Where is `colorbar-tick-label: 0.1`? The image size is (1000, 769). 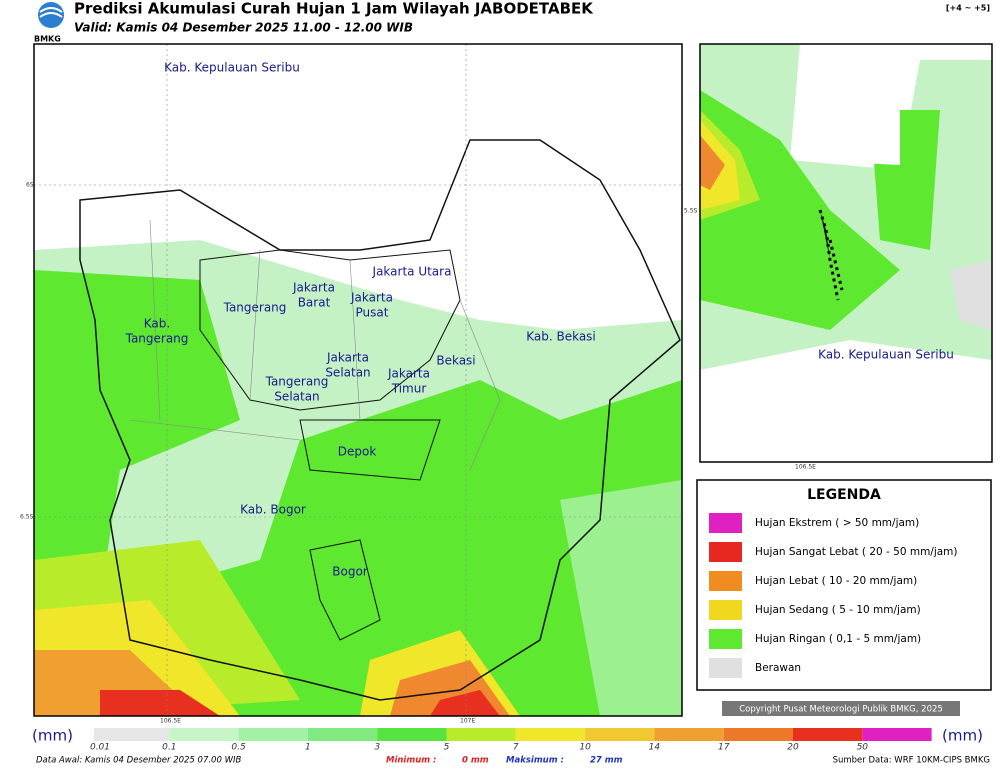 colorbar-tick-label: 0.1 is located at coordinates (169, 748).